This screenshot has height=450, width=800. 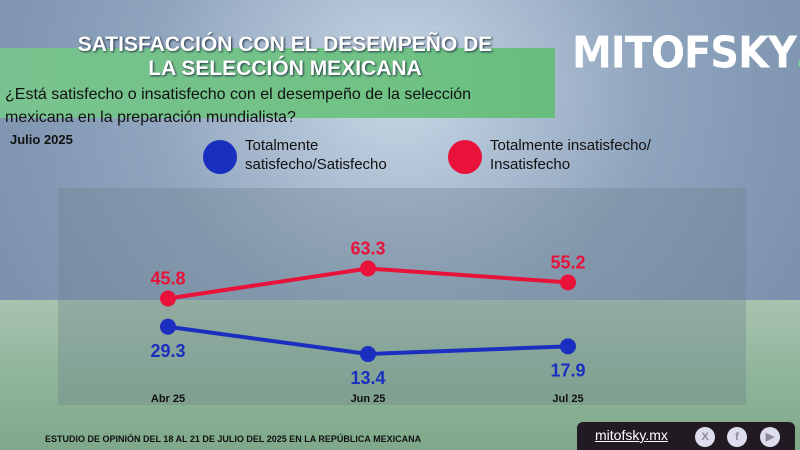 I want to click on title-line-2: LA SELECCIÓN MEXICANA, so click(x=285, y=68).